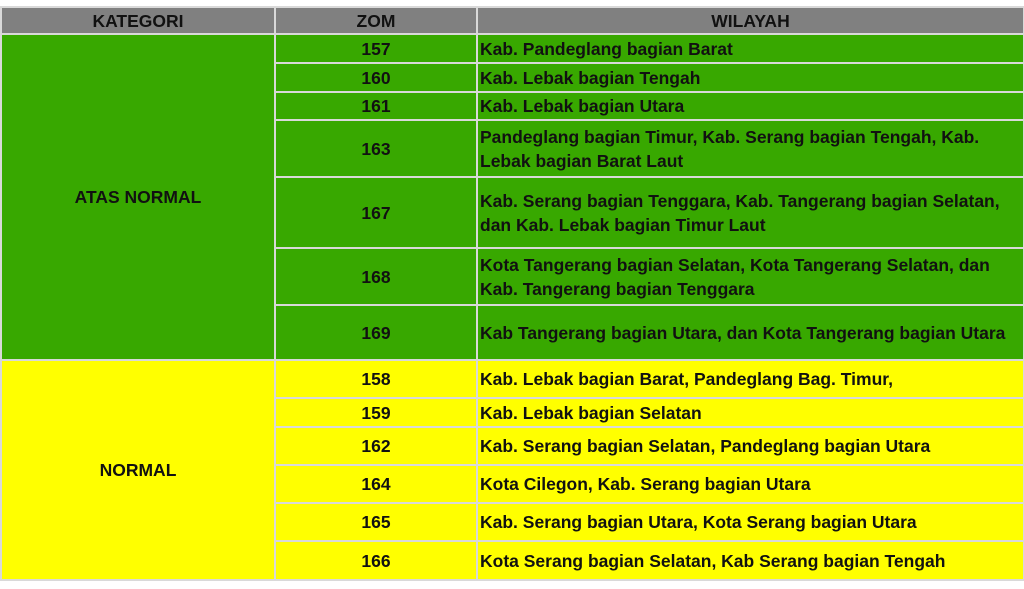 The height and width of the screenshot is (589, 1024). What do you see at coordinates (376, 332) in the screenshot?
I see `zom-cell: 169` at bounding box center [376, 332].